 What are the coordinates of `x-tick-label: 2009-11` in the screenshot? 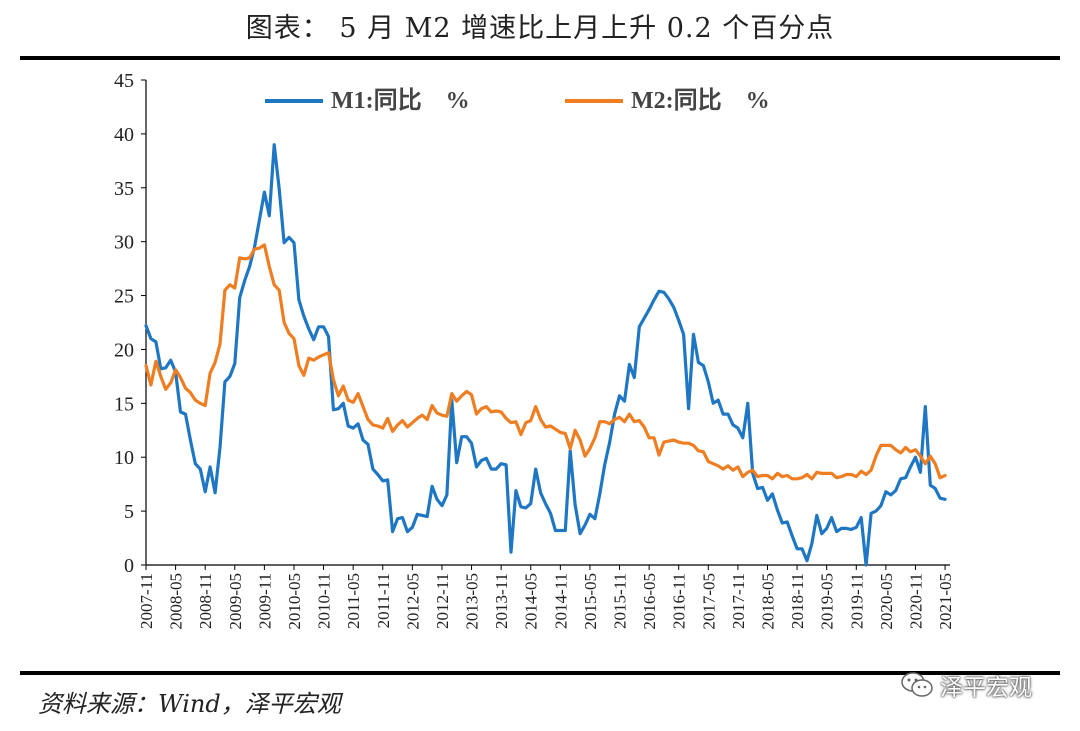 It's located at (264, 601).